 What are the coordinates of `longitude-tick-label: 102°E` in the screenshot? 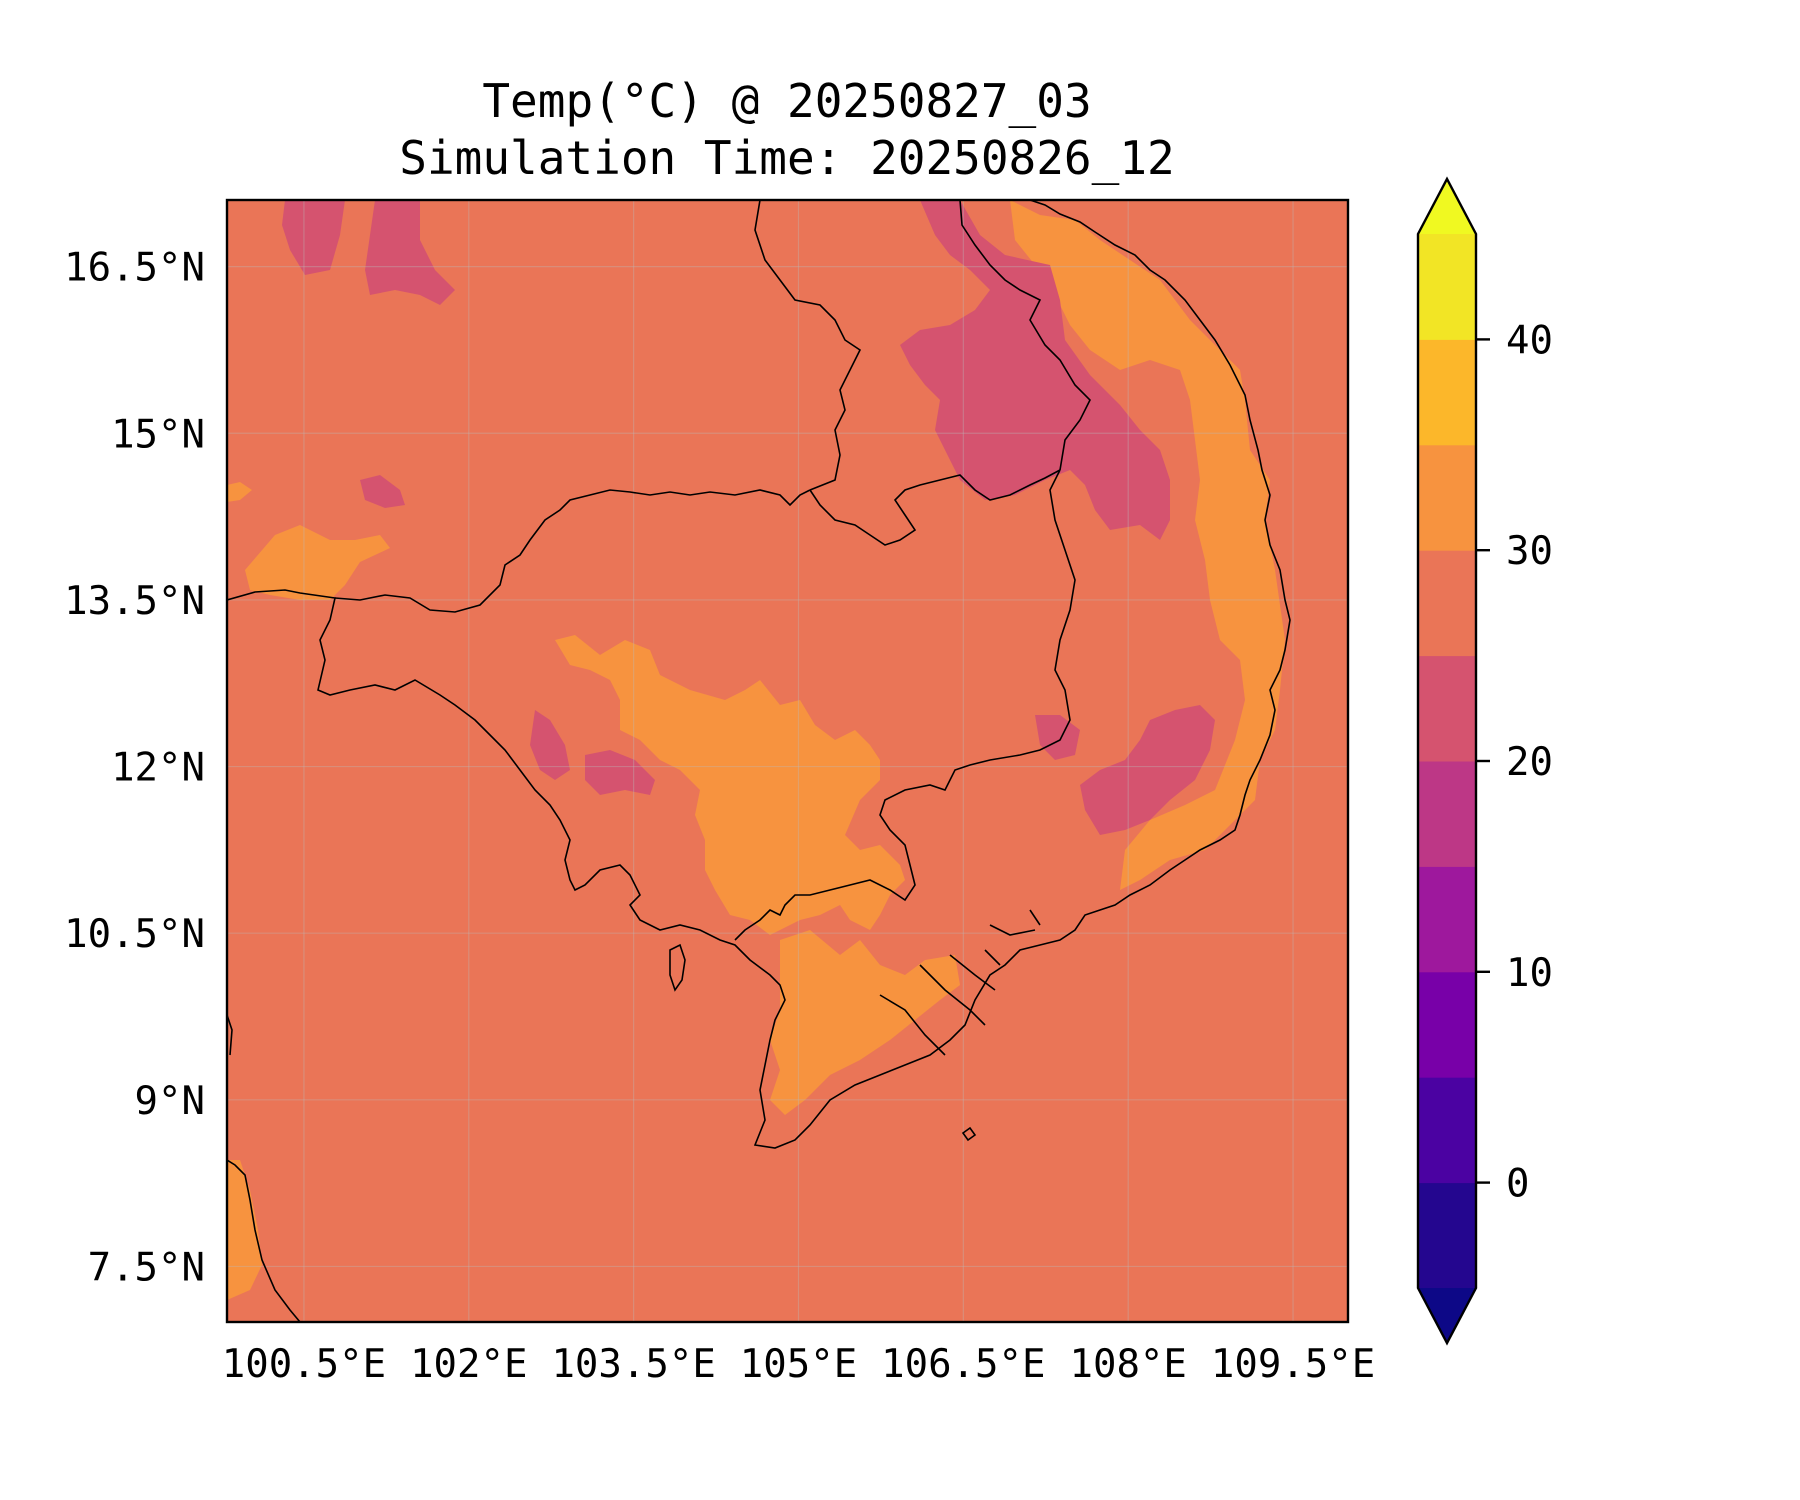 It's located at (468, 1364).